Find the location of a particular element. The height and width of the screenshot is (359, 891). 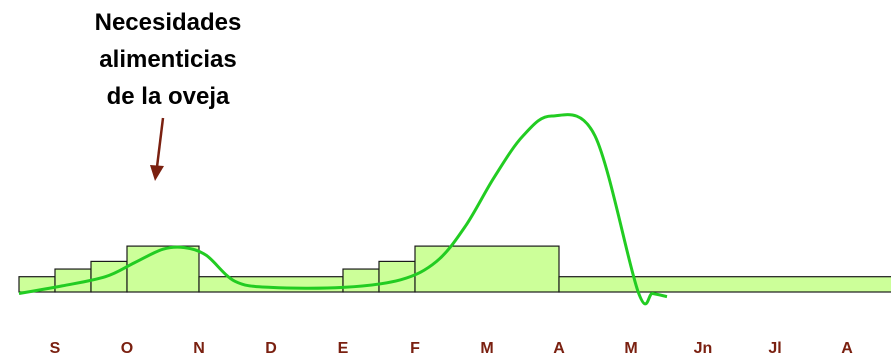

month-label-7: A is located at coordinates (559, 348).